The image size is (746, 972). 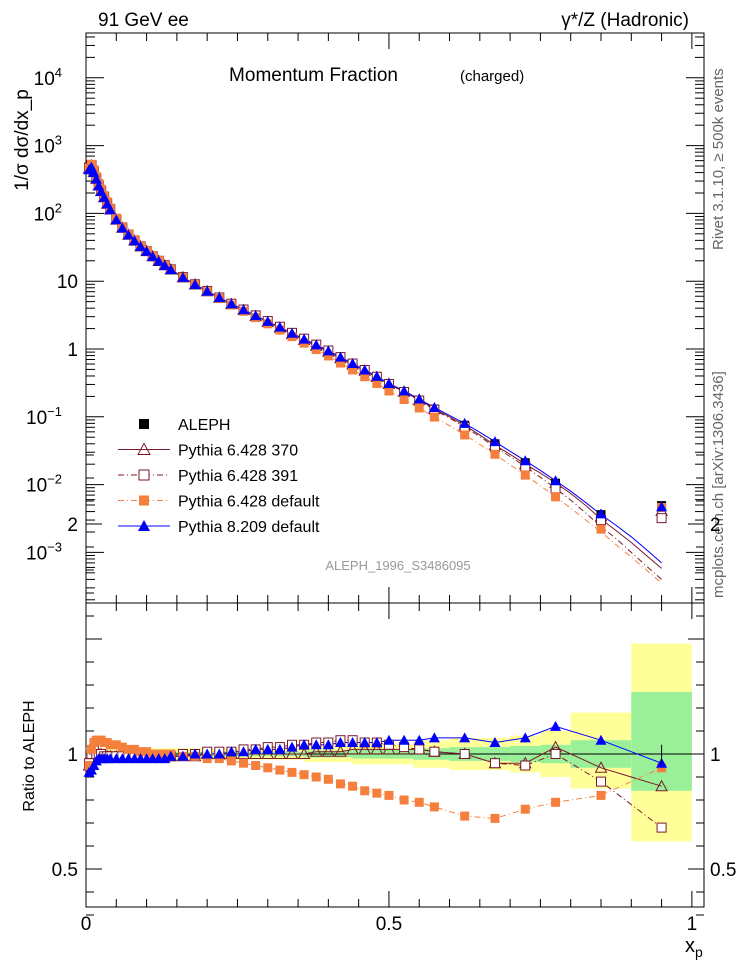 I want to click on x-tick-label: 0.5, so click(x=389, y=924).